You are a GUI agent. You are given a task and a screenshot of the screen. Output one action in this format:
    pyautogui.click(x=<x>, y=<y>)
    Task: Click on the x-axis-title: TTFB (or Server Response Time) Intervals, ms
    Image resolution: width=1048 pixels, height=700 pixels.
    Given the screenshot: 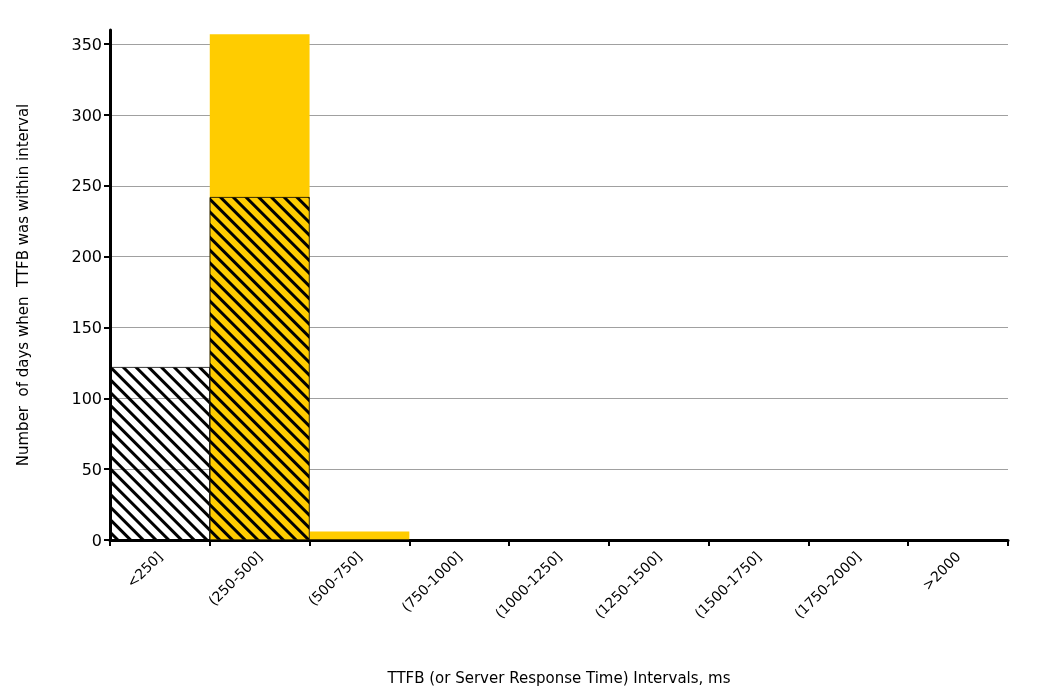 What is the action you would take?
    pyautogui.click(x=558, y=677)
    